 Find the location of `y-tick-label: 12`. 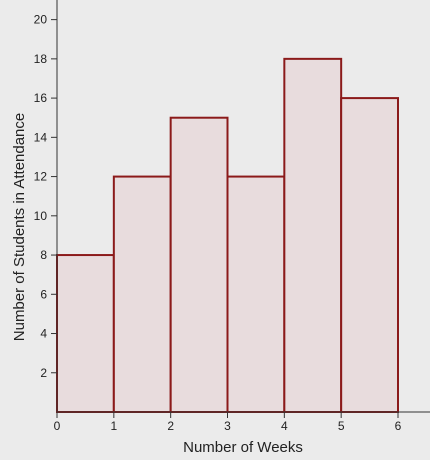

y-tick-label: 12 is located at coordinates (41, 177).